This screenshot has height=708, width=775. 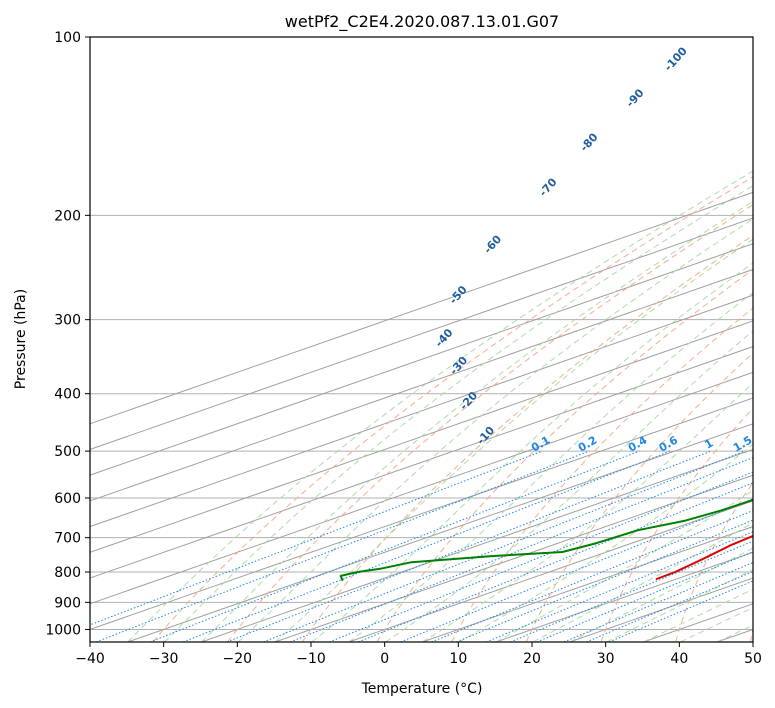 What do you see at coordinates (635, 98) in the screenshot?
I see `dry-adiabat-label: -90` at bounding box center [635, 98].